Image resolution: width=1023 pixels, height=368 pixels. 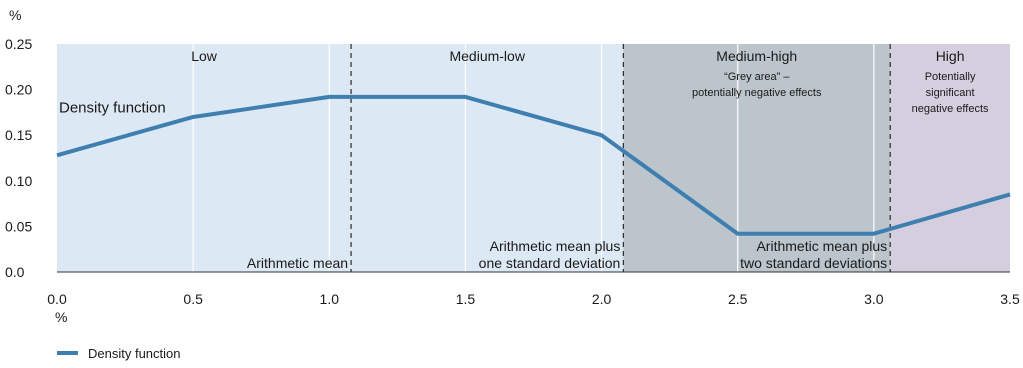 I want to click on y-tick-label-5: 0.25, so click(x=18, y=44).